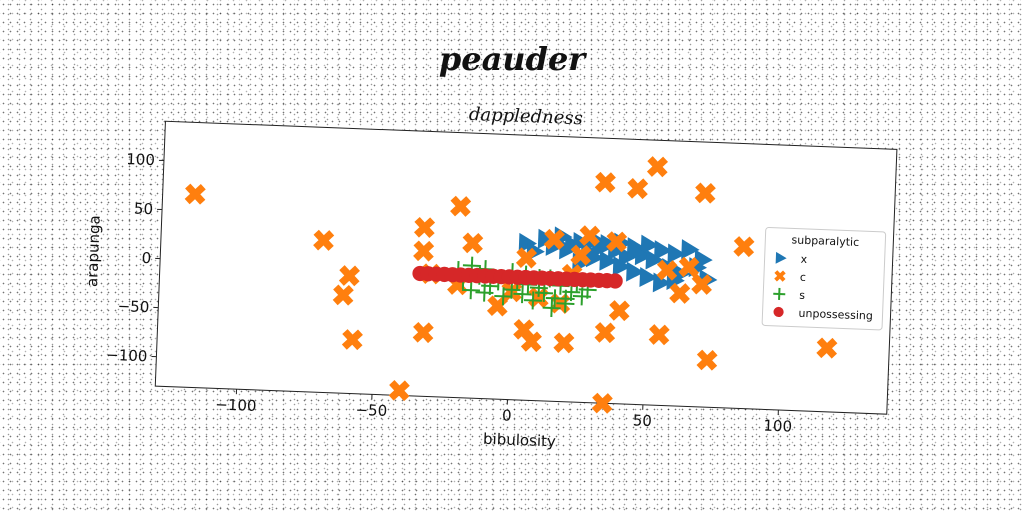 This screenshot has height=512, width=1024. Describe the element at coordinates (526, 116) in the screenshot. I see `chart-title: dappledness` at that location.